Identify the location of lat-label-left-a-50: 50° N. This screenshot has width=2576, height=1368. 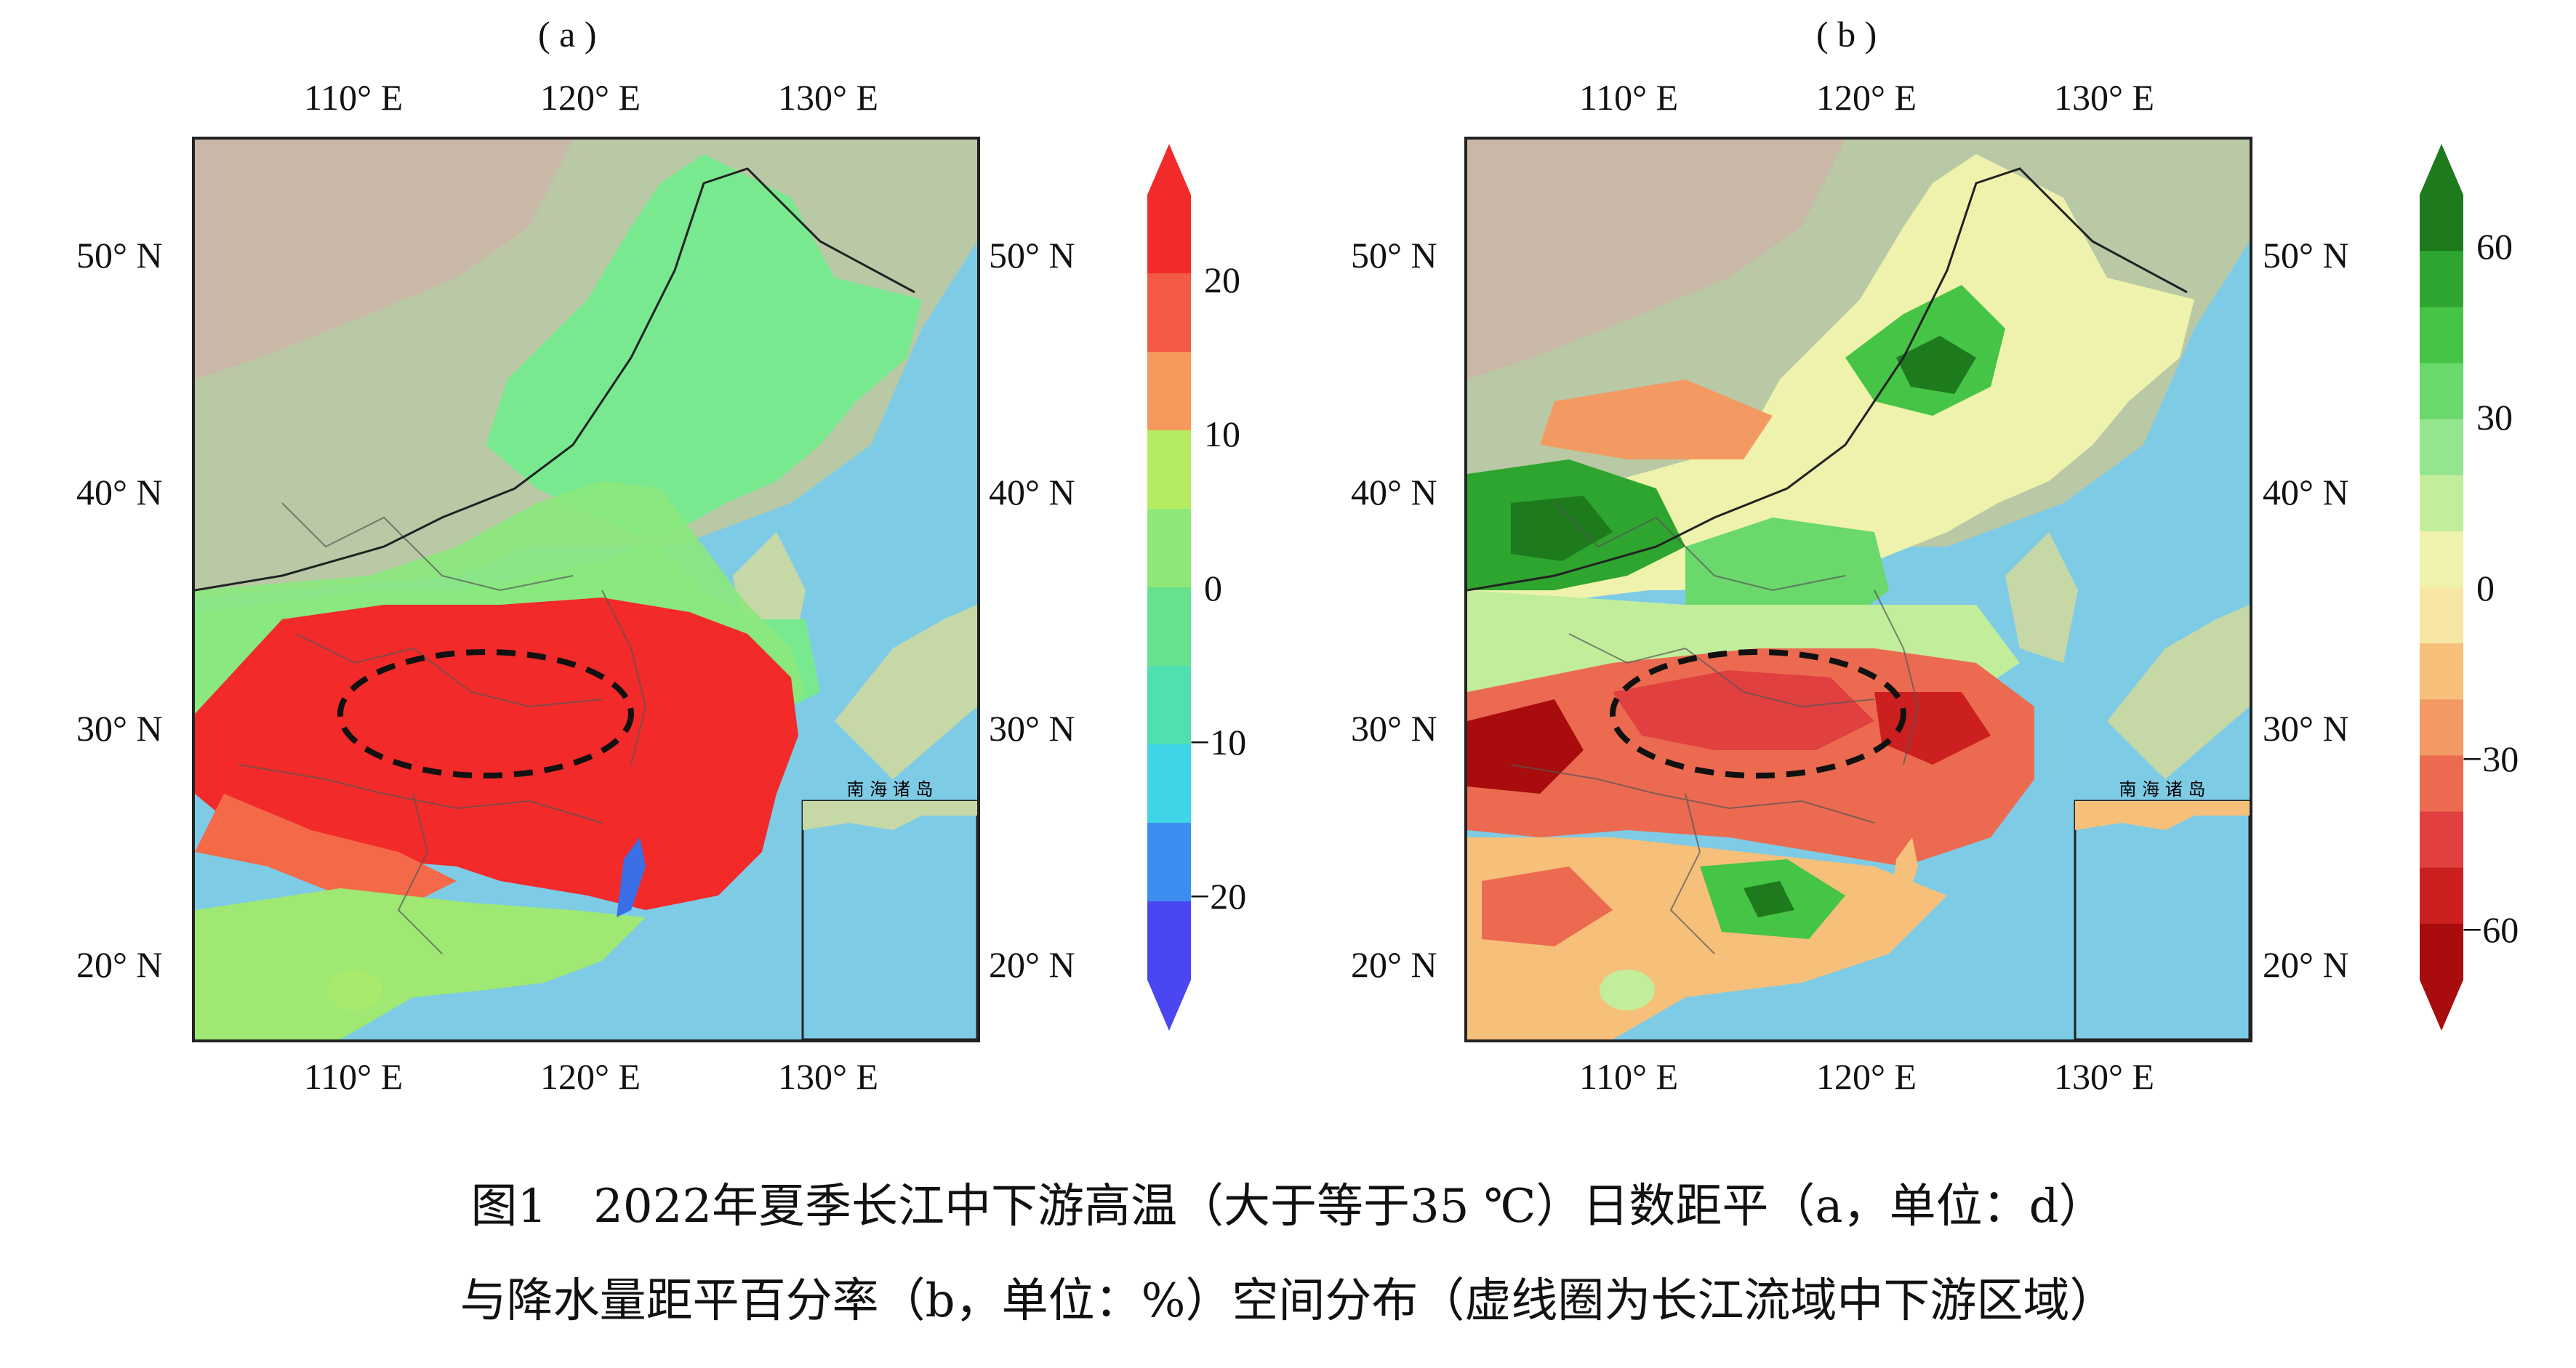
(119, 255).